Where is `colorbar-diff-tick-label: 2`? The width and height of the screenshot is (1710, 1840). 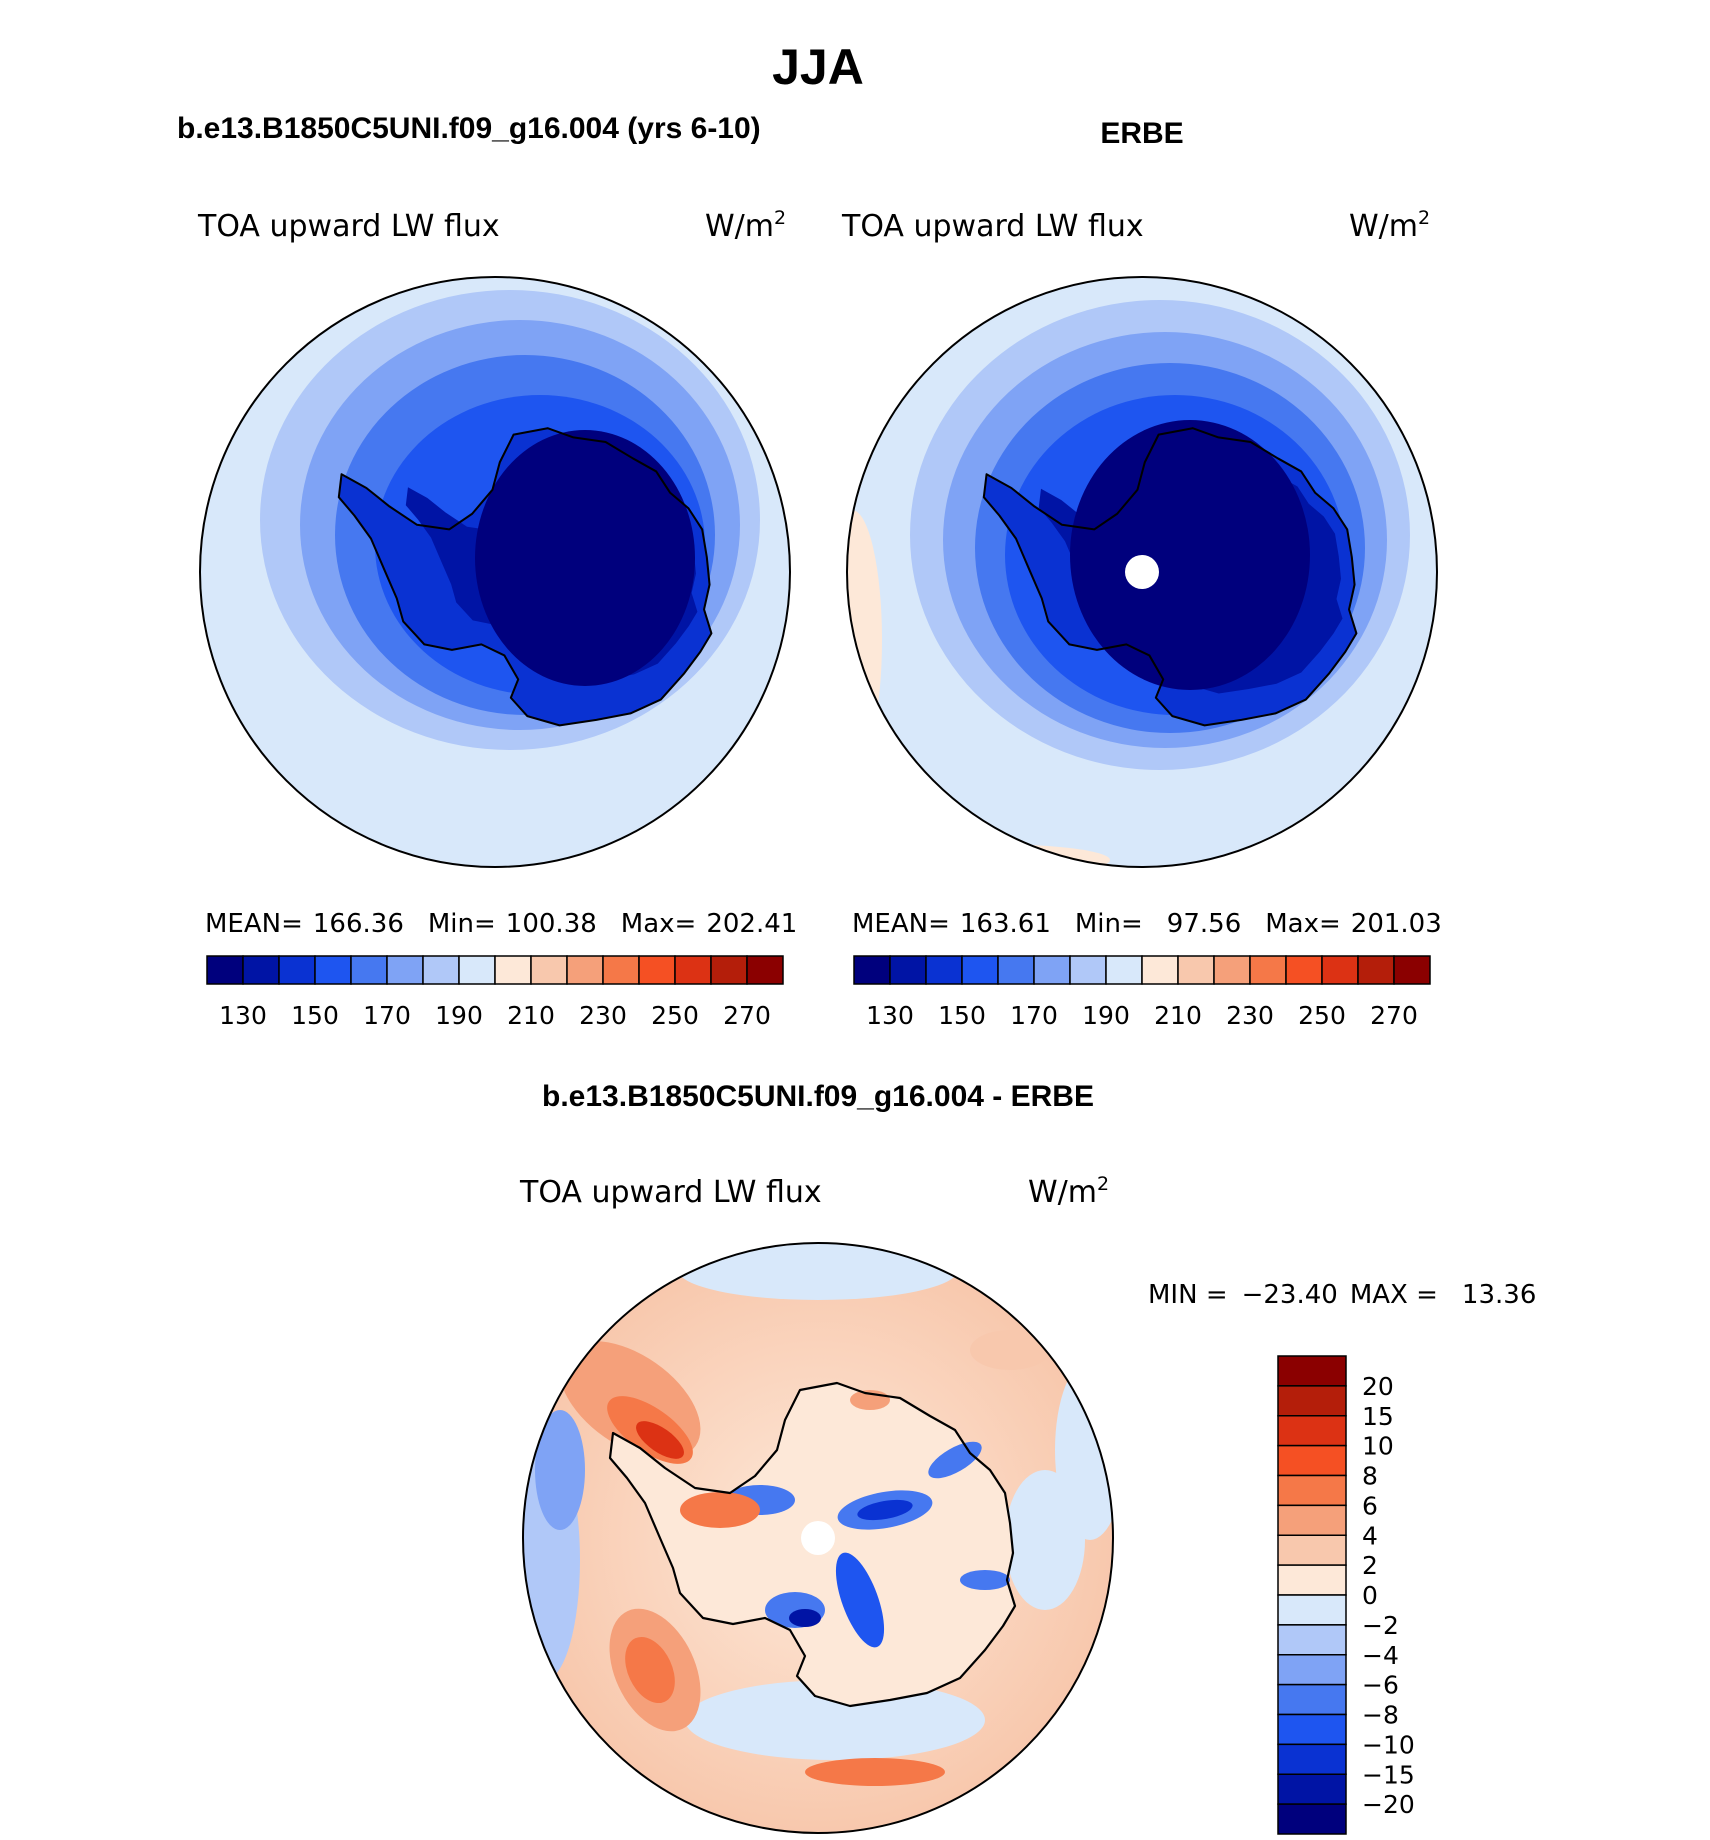
colorbar-diff-tick-label: 2 is located at coordinates (1370, 1565).